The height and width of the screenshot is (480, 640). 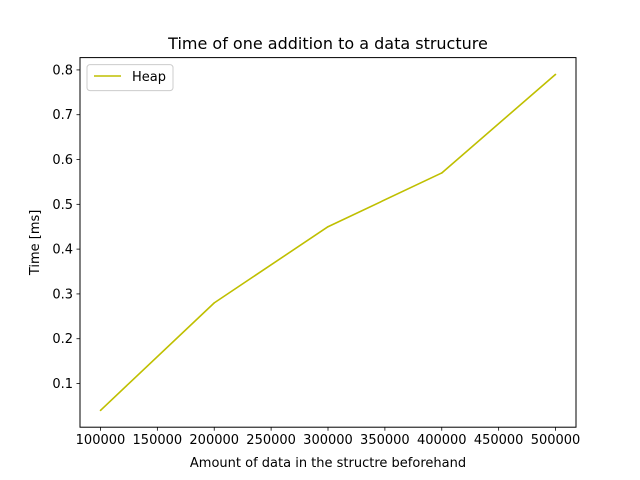 I want to click on y-axis-ticks: 0.1 0.2 0.3 0.4 0.5 0.6 0.7 0.8, so click(x=66, y=227).